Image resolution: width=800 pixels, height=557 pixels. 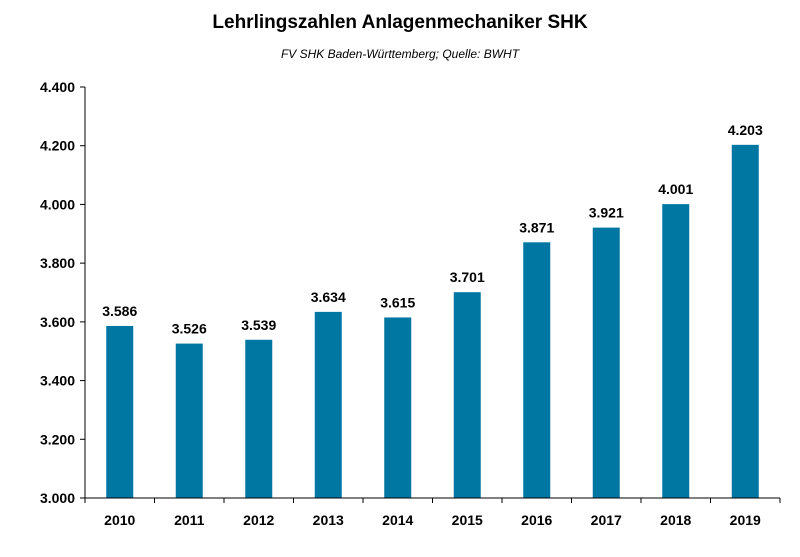 I want to click on bar-2016, so click(x=537, y=370).